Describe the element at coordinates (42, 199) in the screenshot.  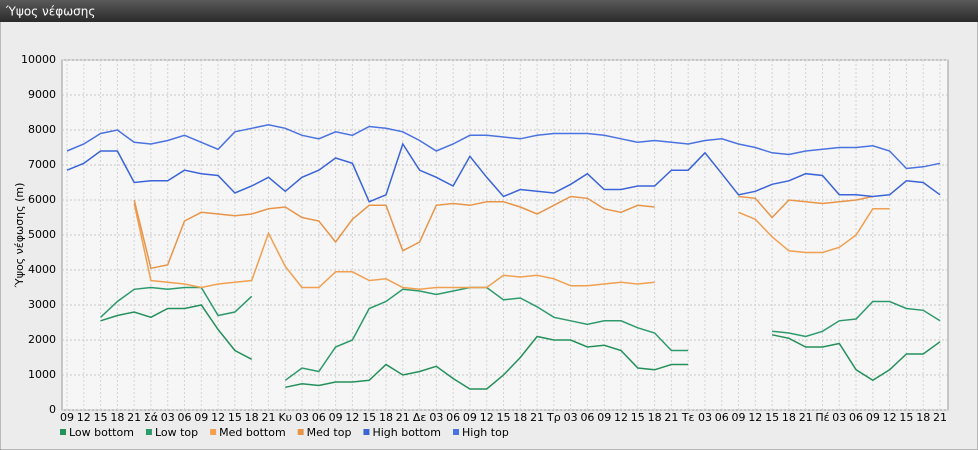
I see `y-tick-label: 6000` at that location.